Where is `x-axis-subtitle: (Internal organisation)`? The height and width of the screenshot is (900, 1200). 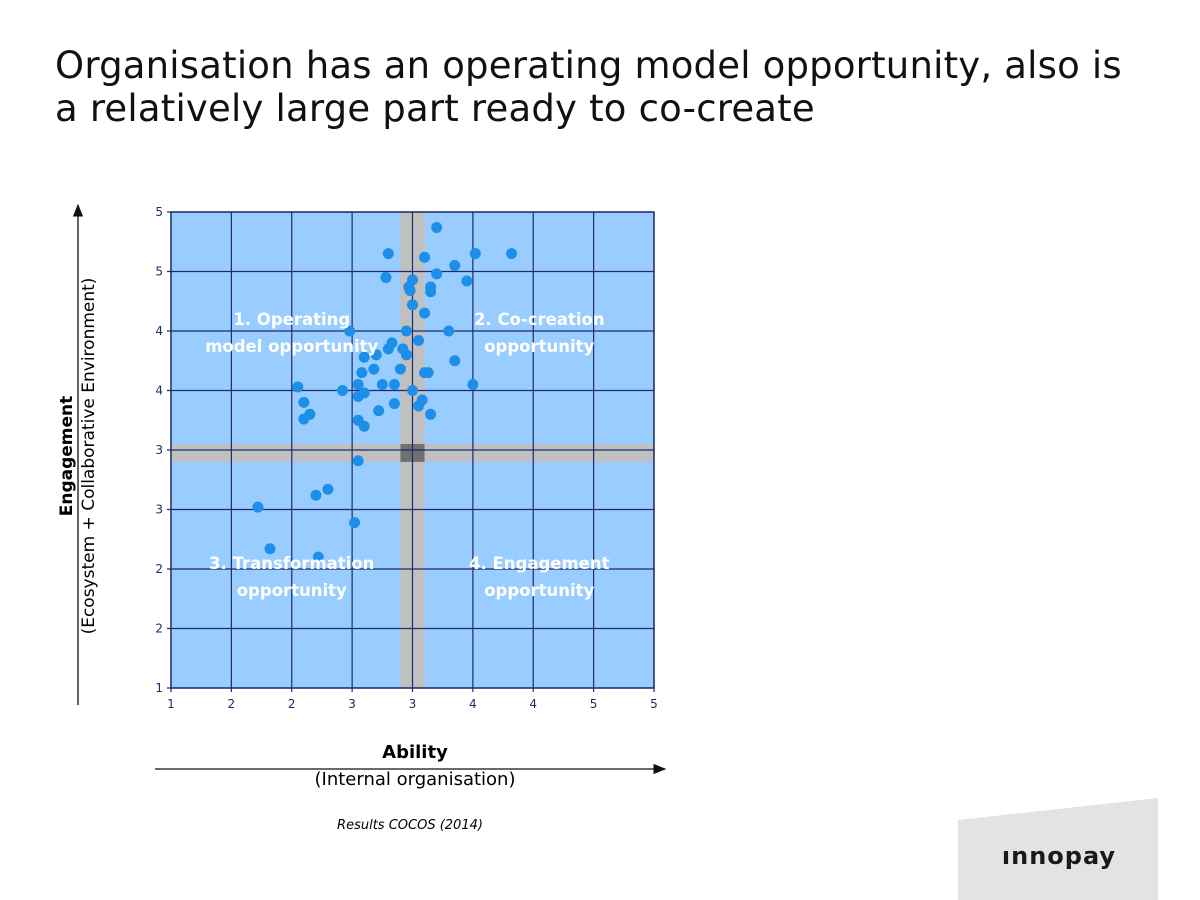 x-axis-subtitle: (Internal organisation) is located at coordinates (415, 779).